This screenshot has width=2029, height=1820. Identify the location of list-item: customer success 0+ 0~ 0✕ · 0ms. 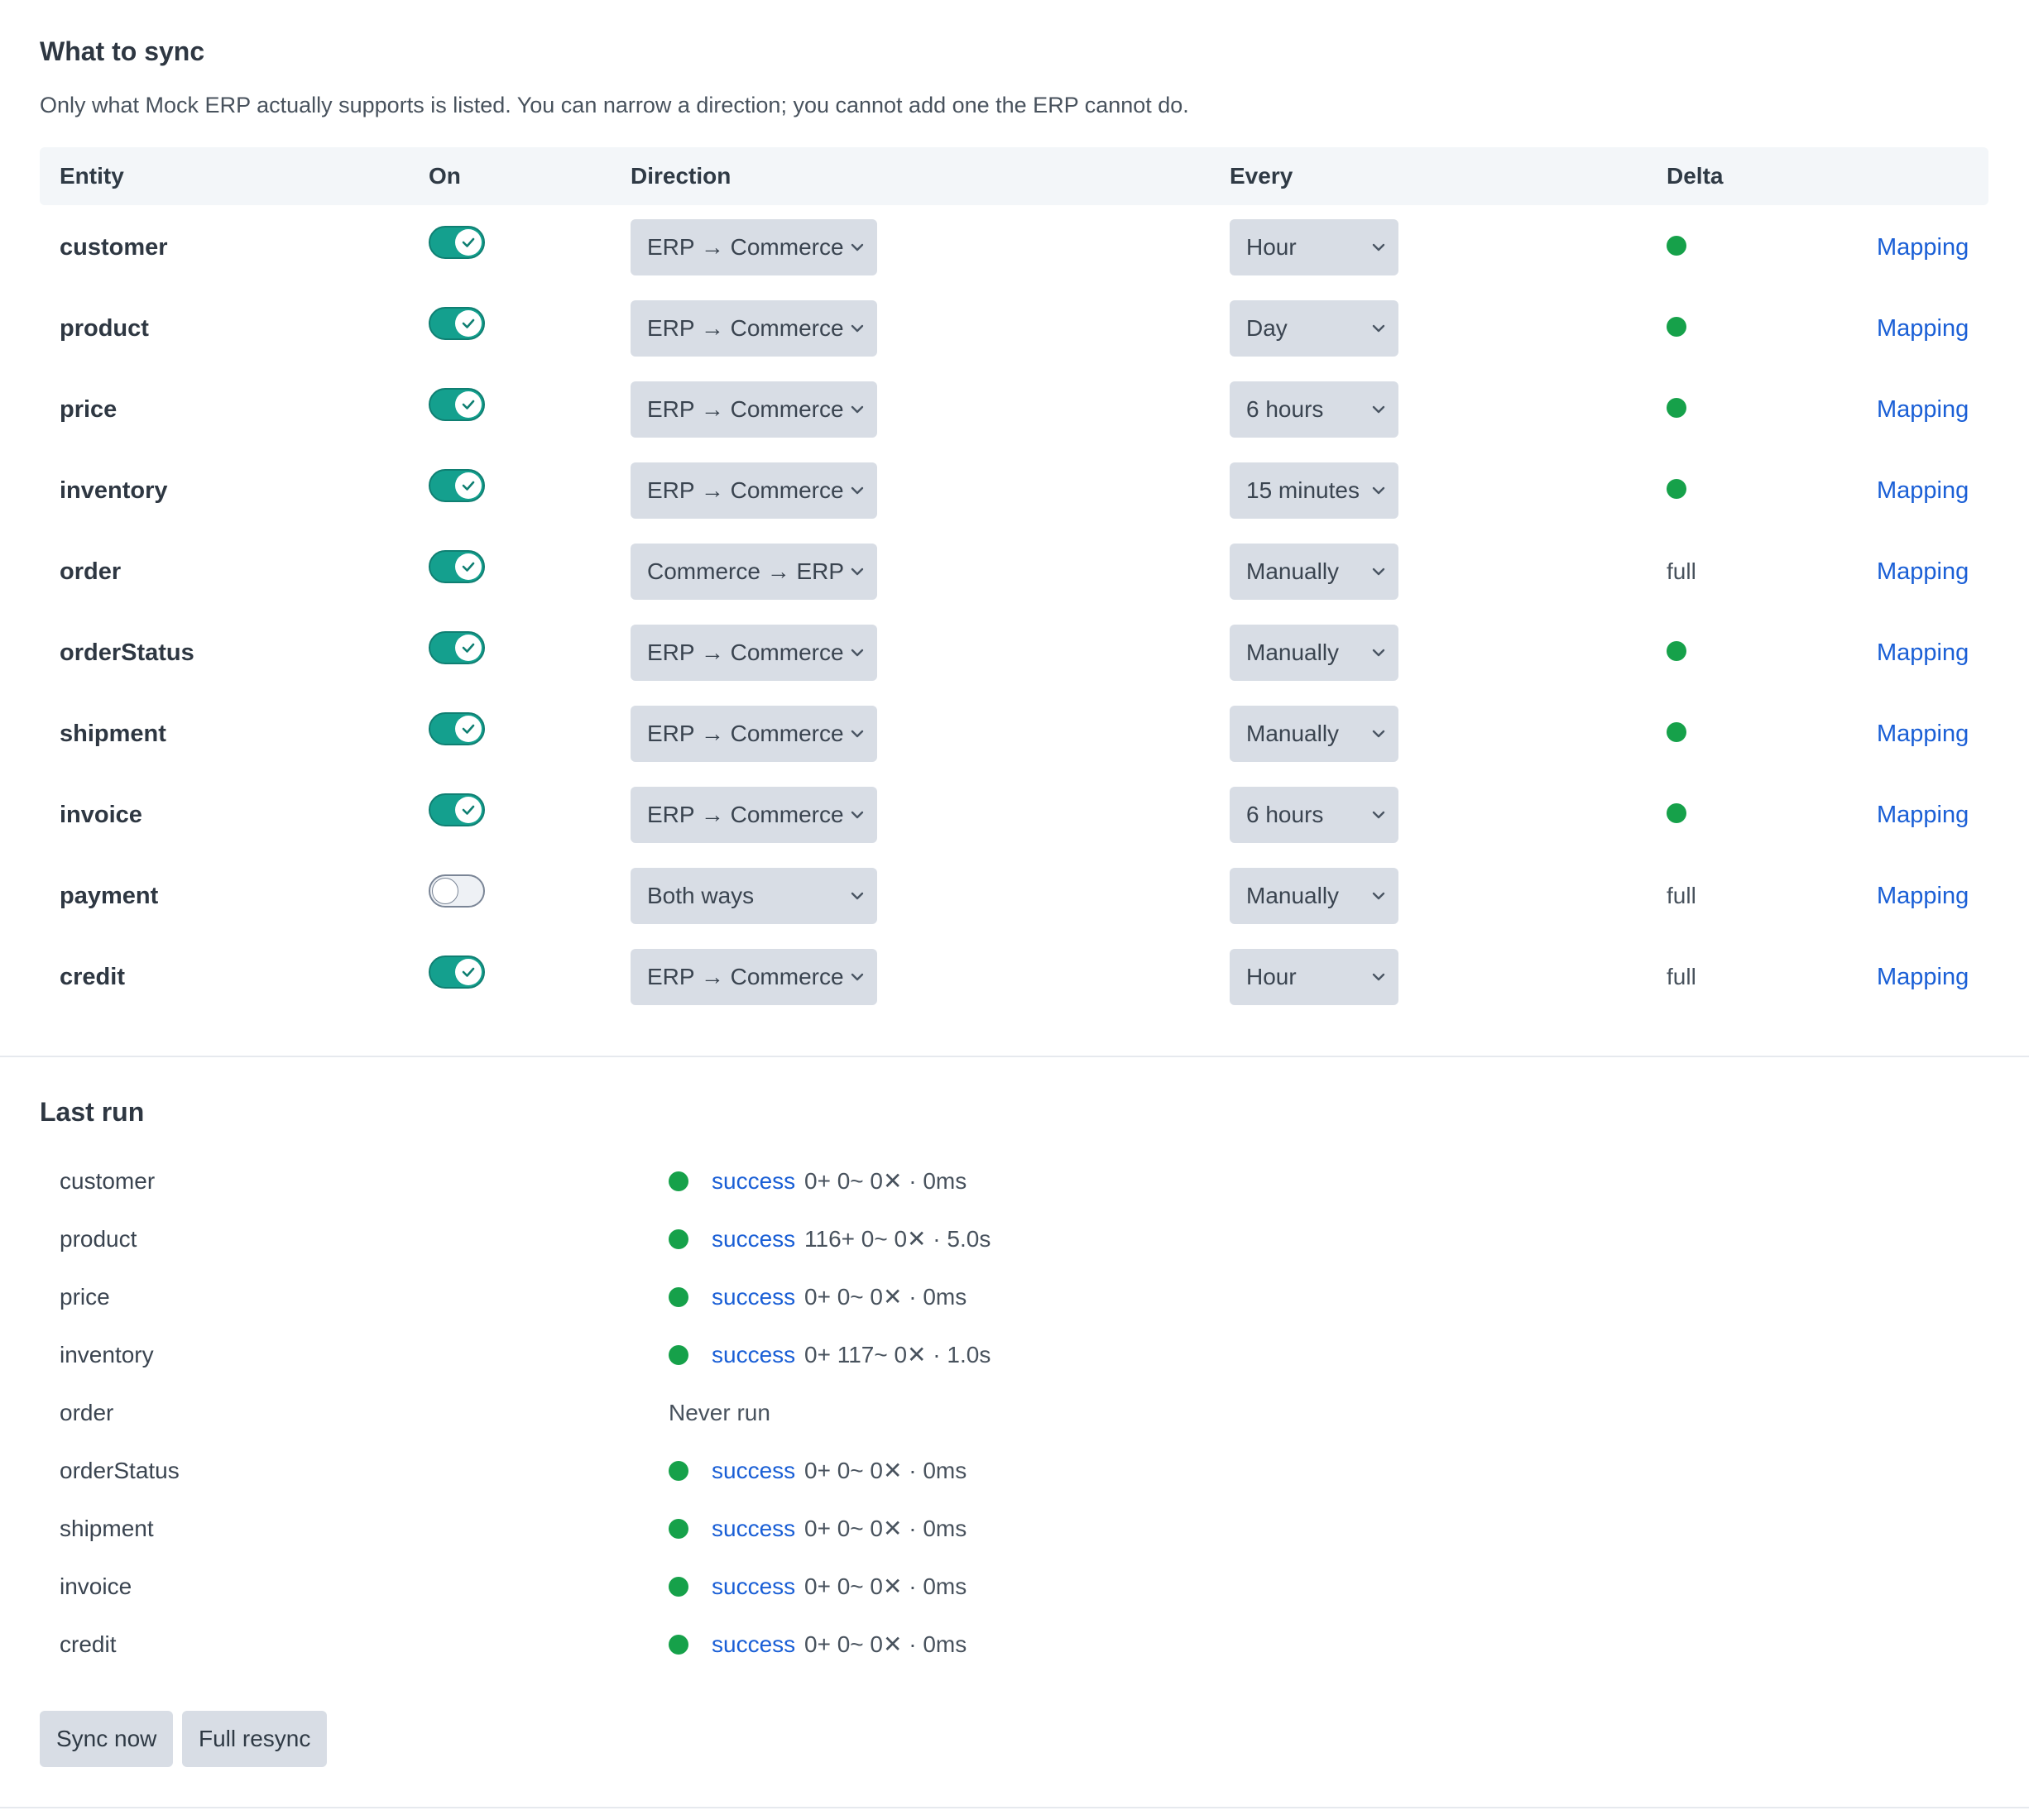
(1014, 1181).